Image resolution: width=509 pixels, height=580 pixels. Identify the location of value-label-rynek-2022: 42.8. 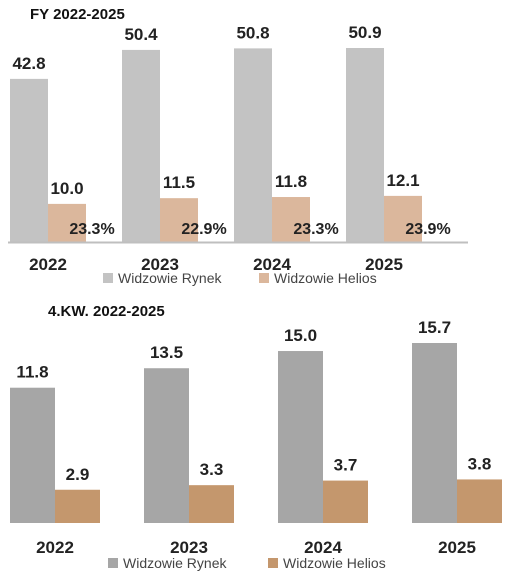
(28, 63).